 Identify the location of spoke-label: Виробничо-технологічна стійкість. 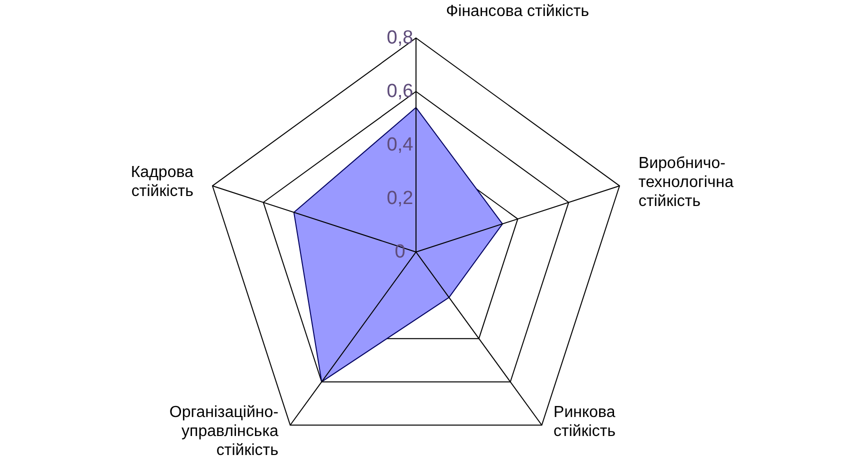
(686, 182).